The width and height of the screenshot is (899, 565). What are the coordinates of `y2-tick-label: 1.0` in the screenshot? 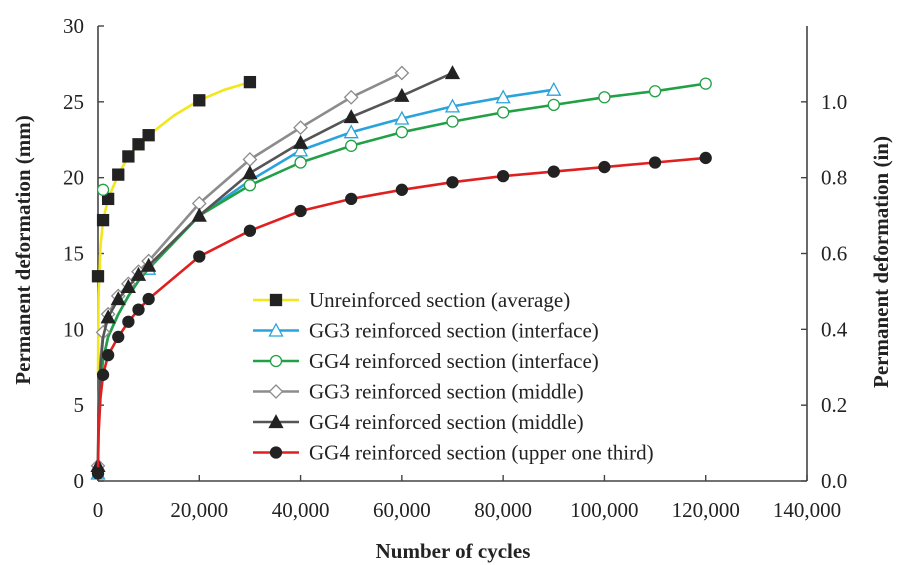 It's located at (834, 102).